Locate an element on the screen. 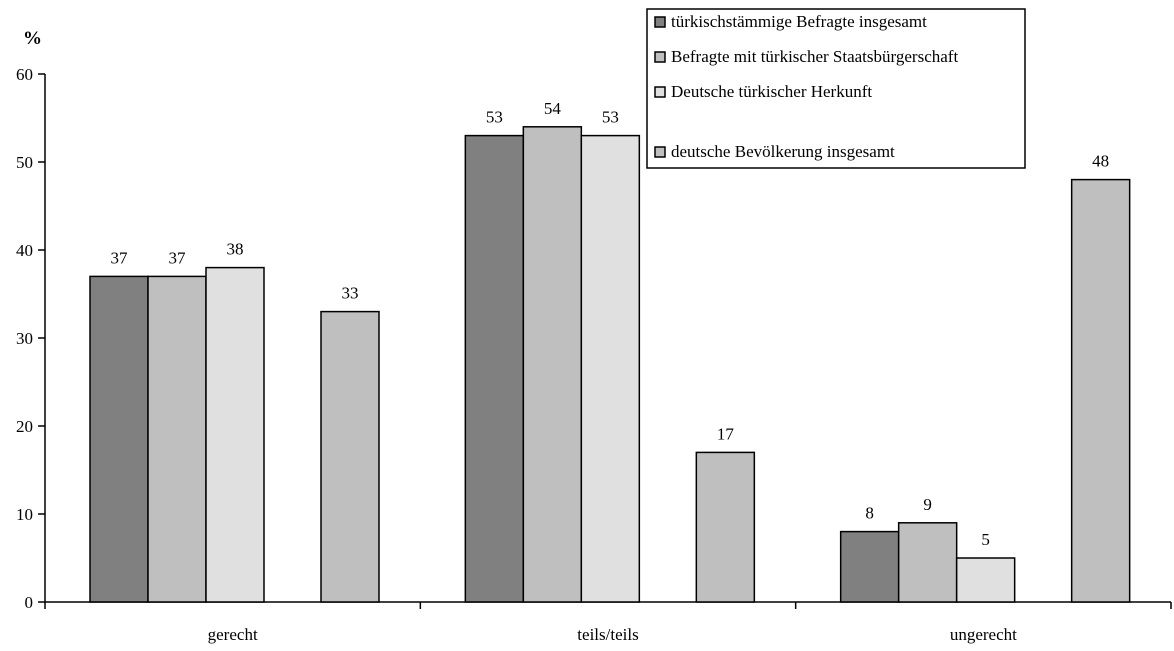  data-label: 17 is located at coordinates (726, 433).